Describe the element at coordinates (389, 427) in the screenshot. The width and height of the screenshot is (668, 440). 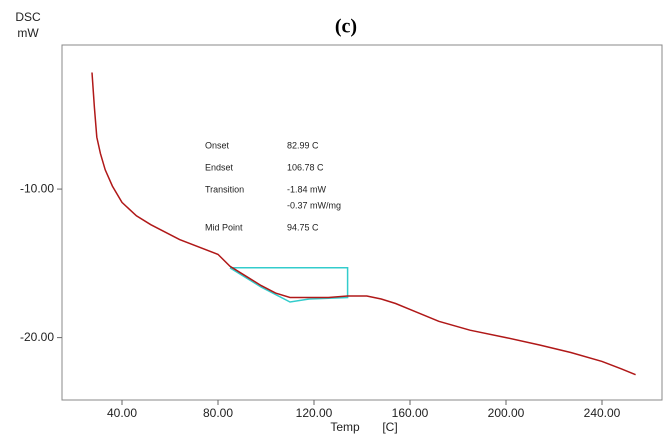
I see `x-axis-label: [C]` at that location.